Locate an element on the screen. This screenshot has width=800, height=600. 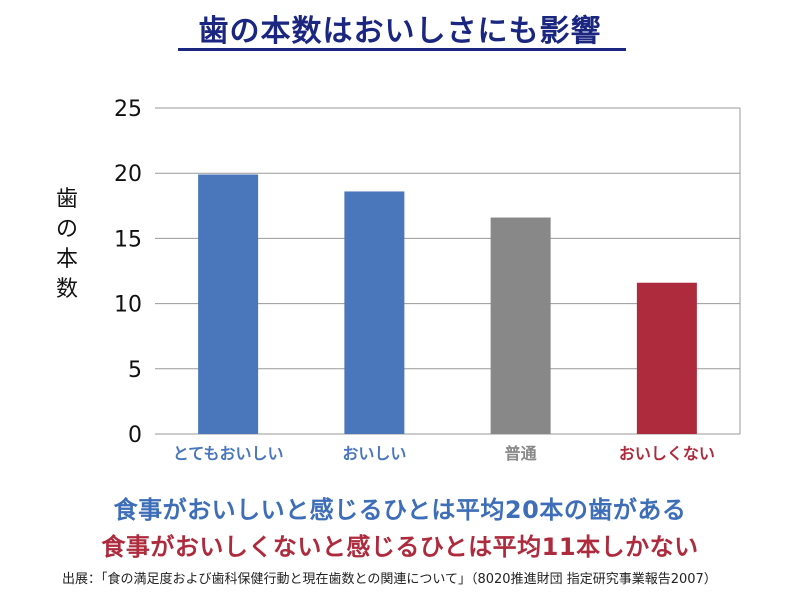
y-axis-label-char-1: 歯 is located at coordinates (66, 199).